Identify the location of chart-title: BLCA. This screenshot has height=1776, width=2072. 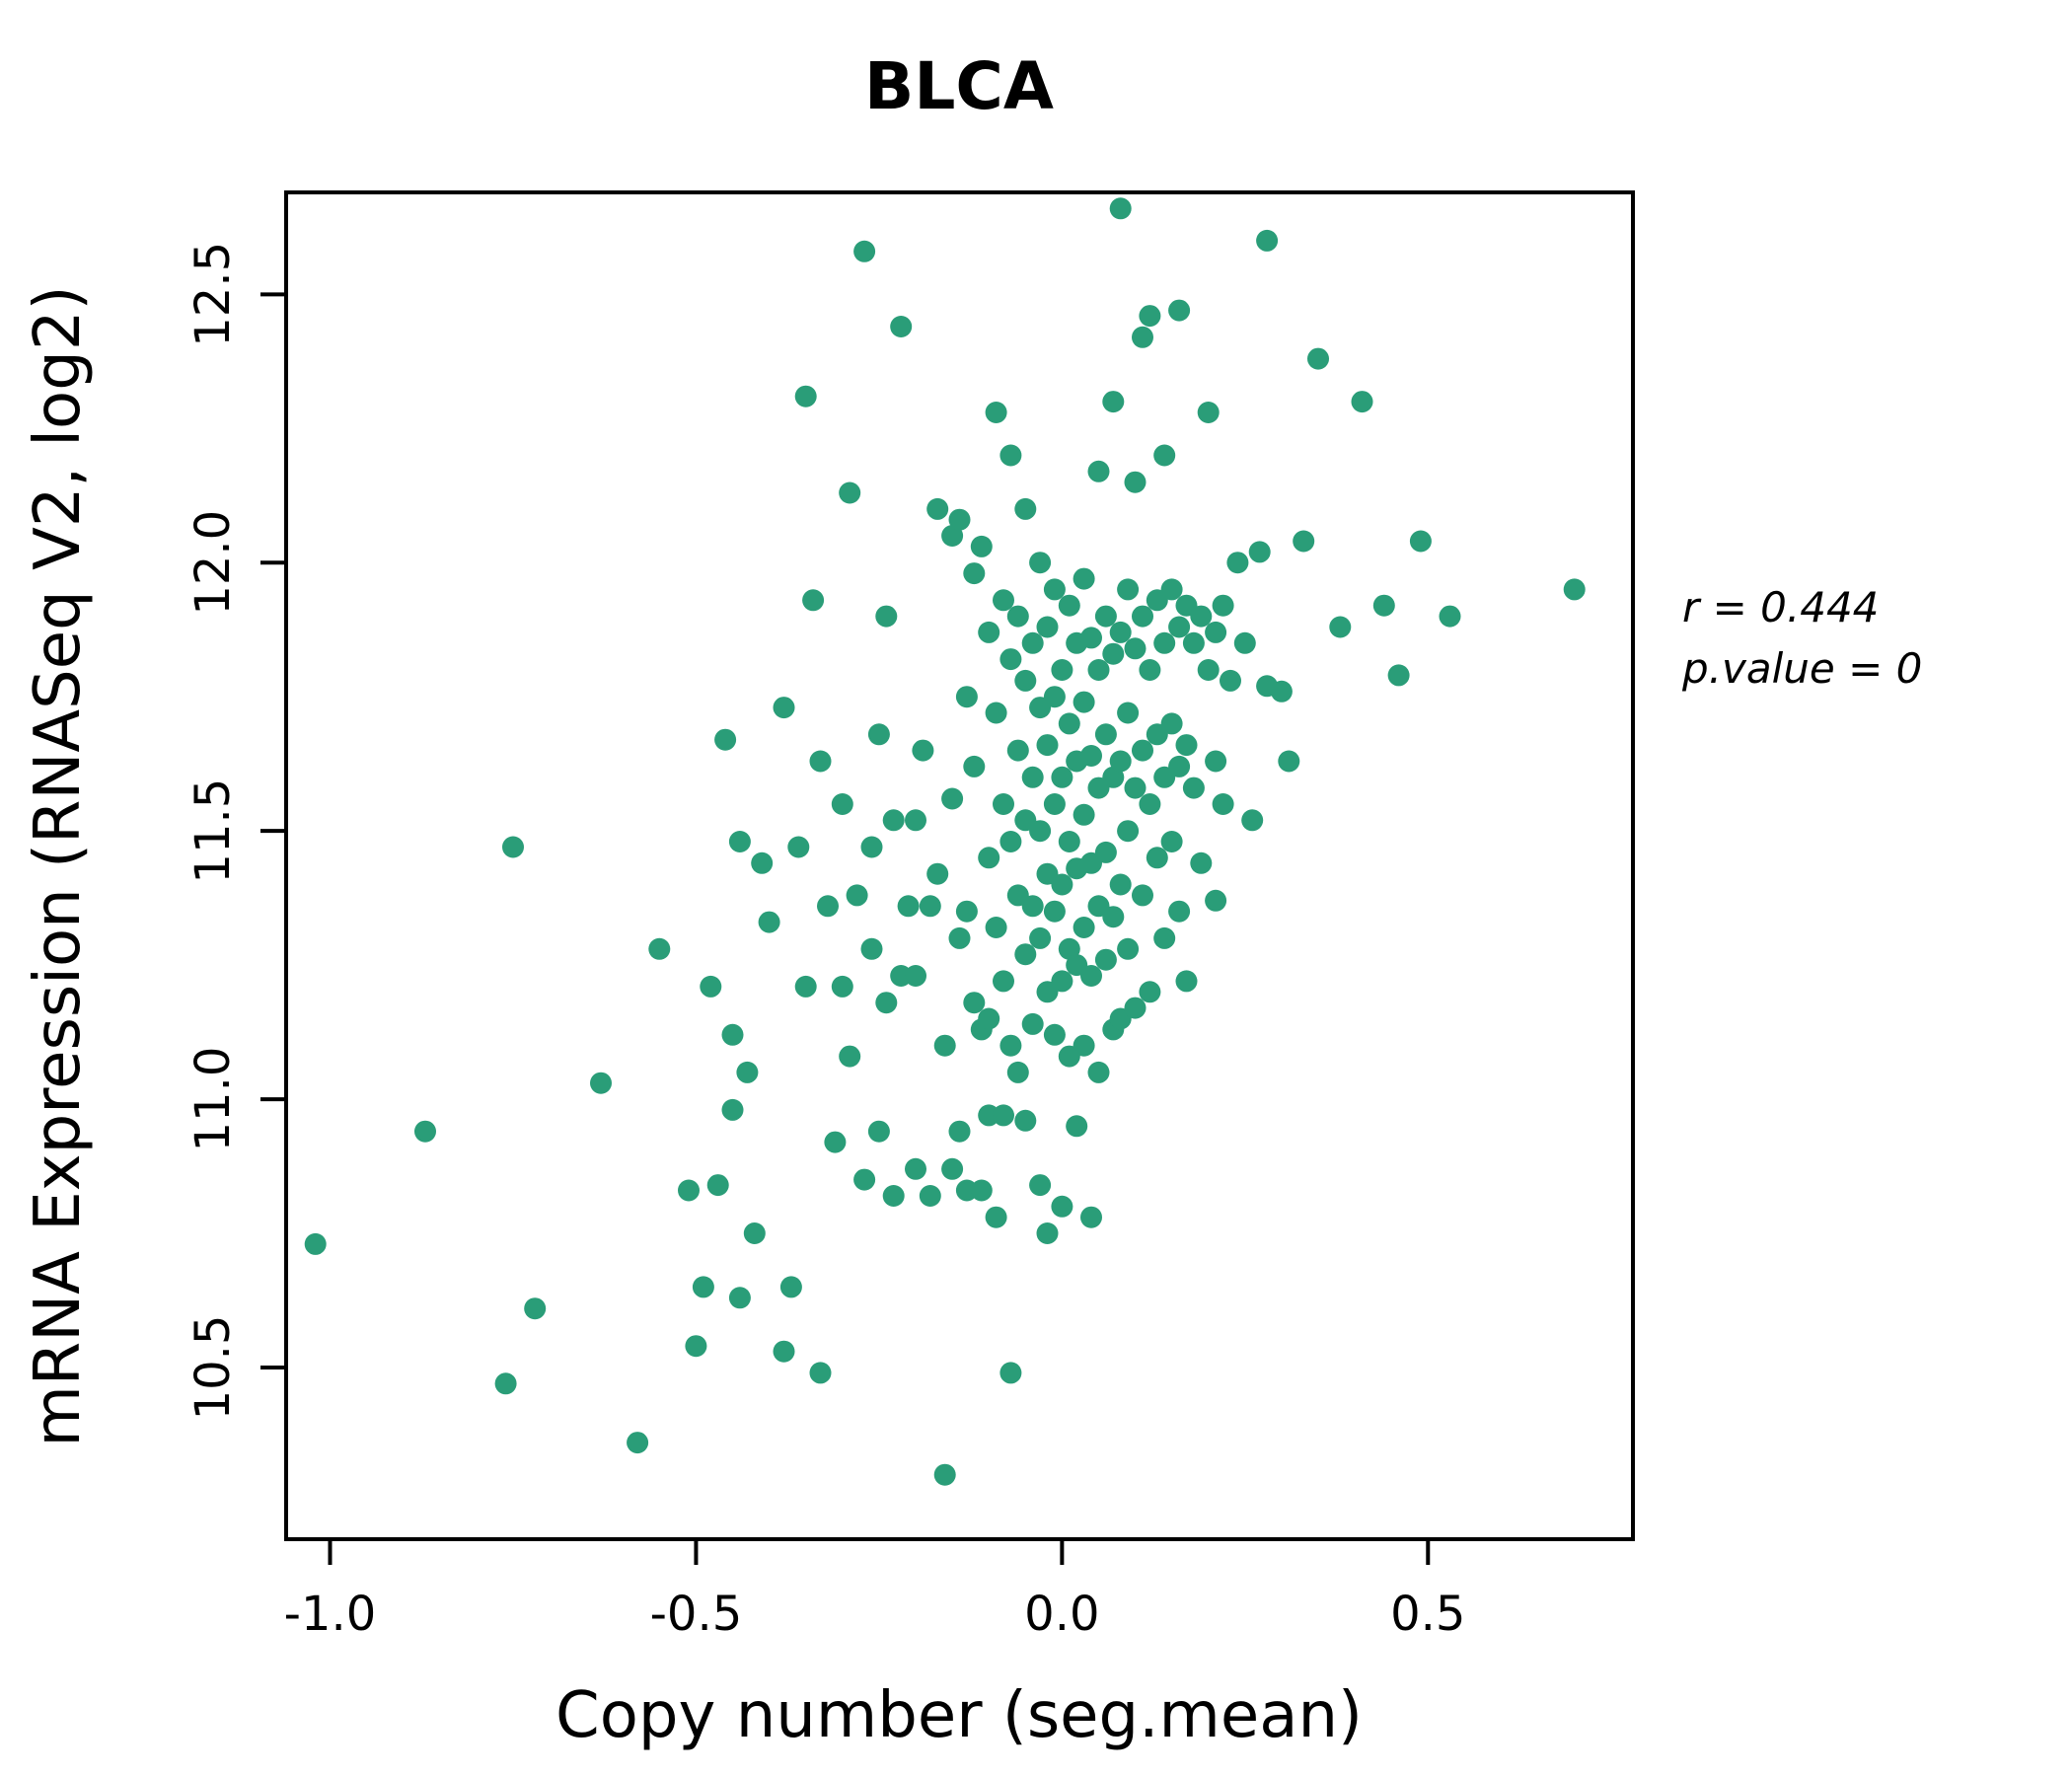
(959, 86).